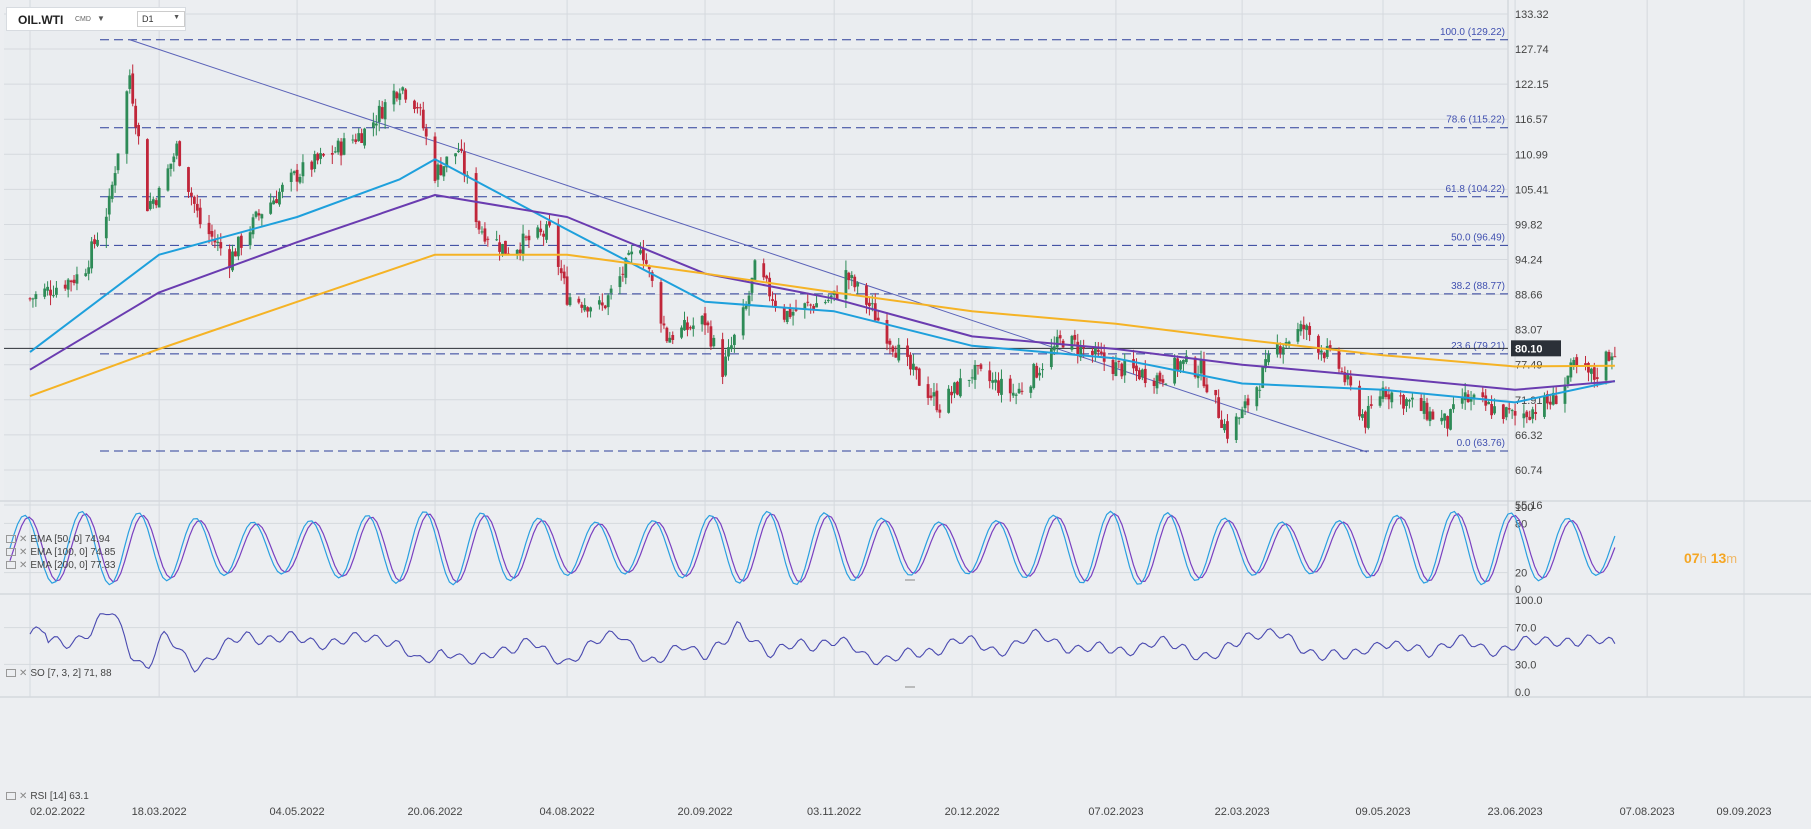 The image size is (1811, 829). I want to click on x-tick-label: 09.05.2023, so click(1382, 812).